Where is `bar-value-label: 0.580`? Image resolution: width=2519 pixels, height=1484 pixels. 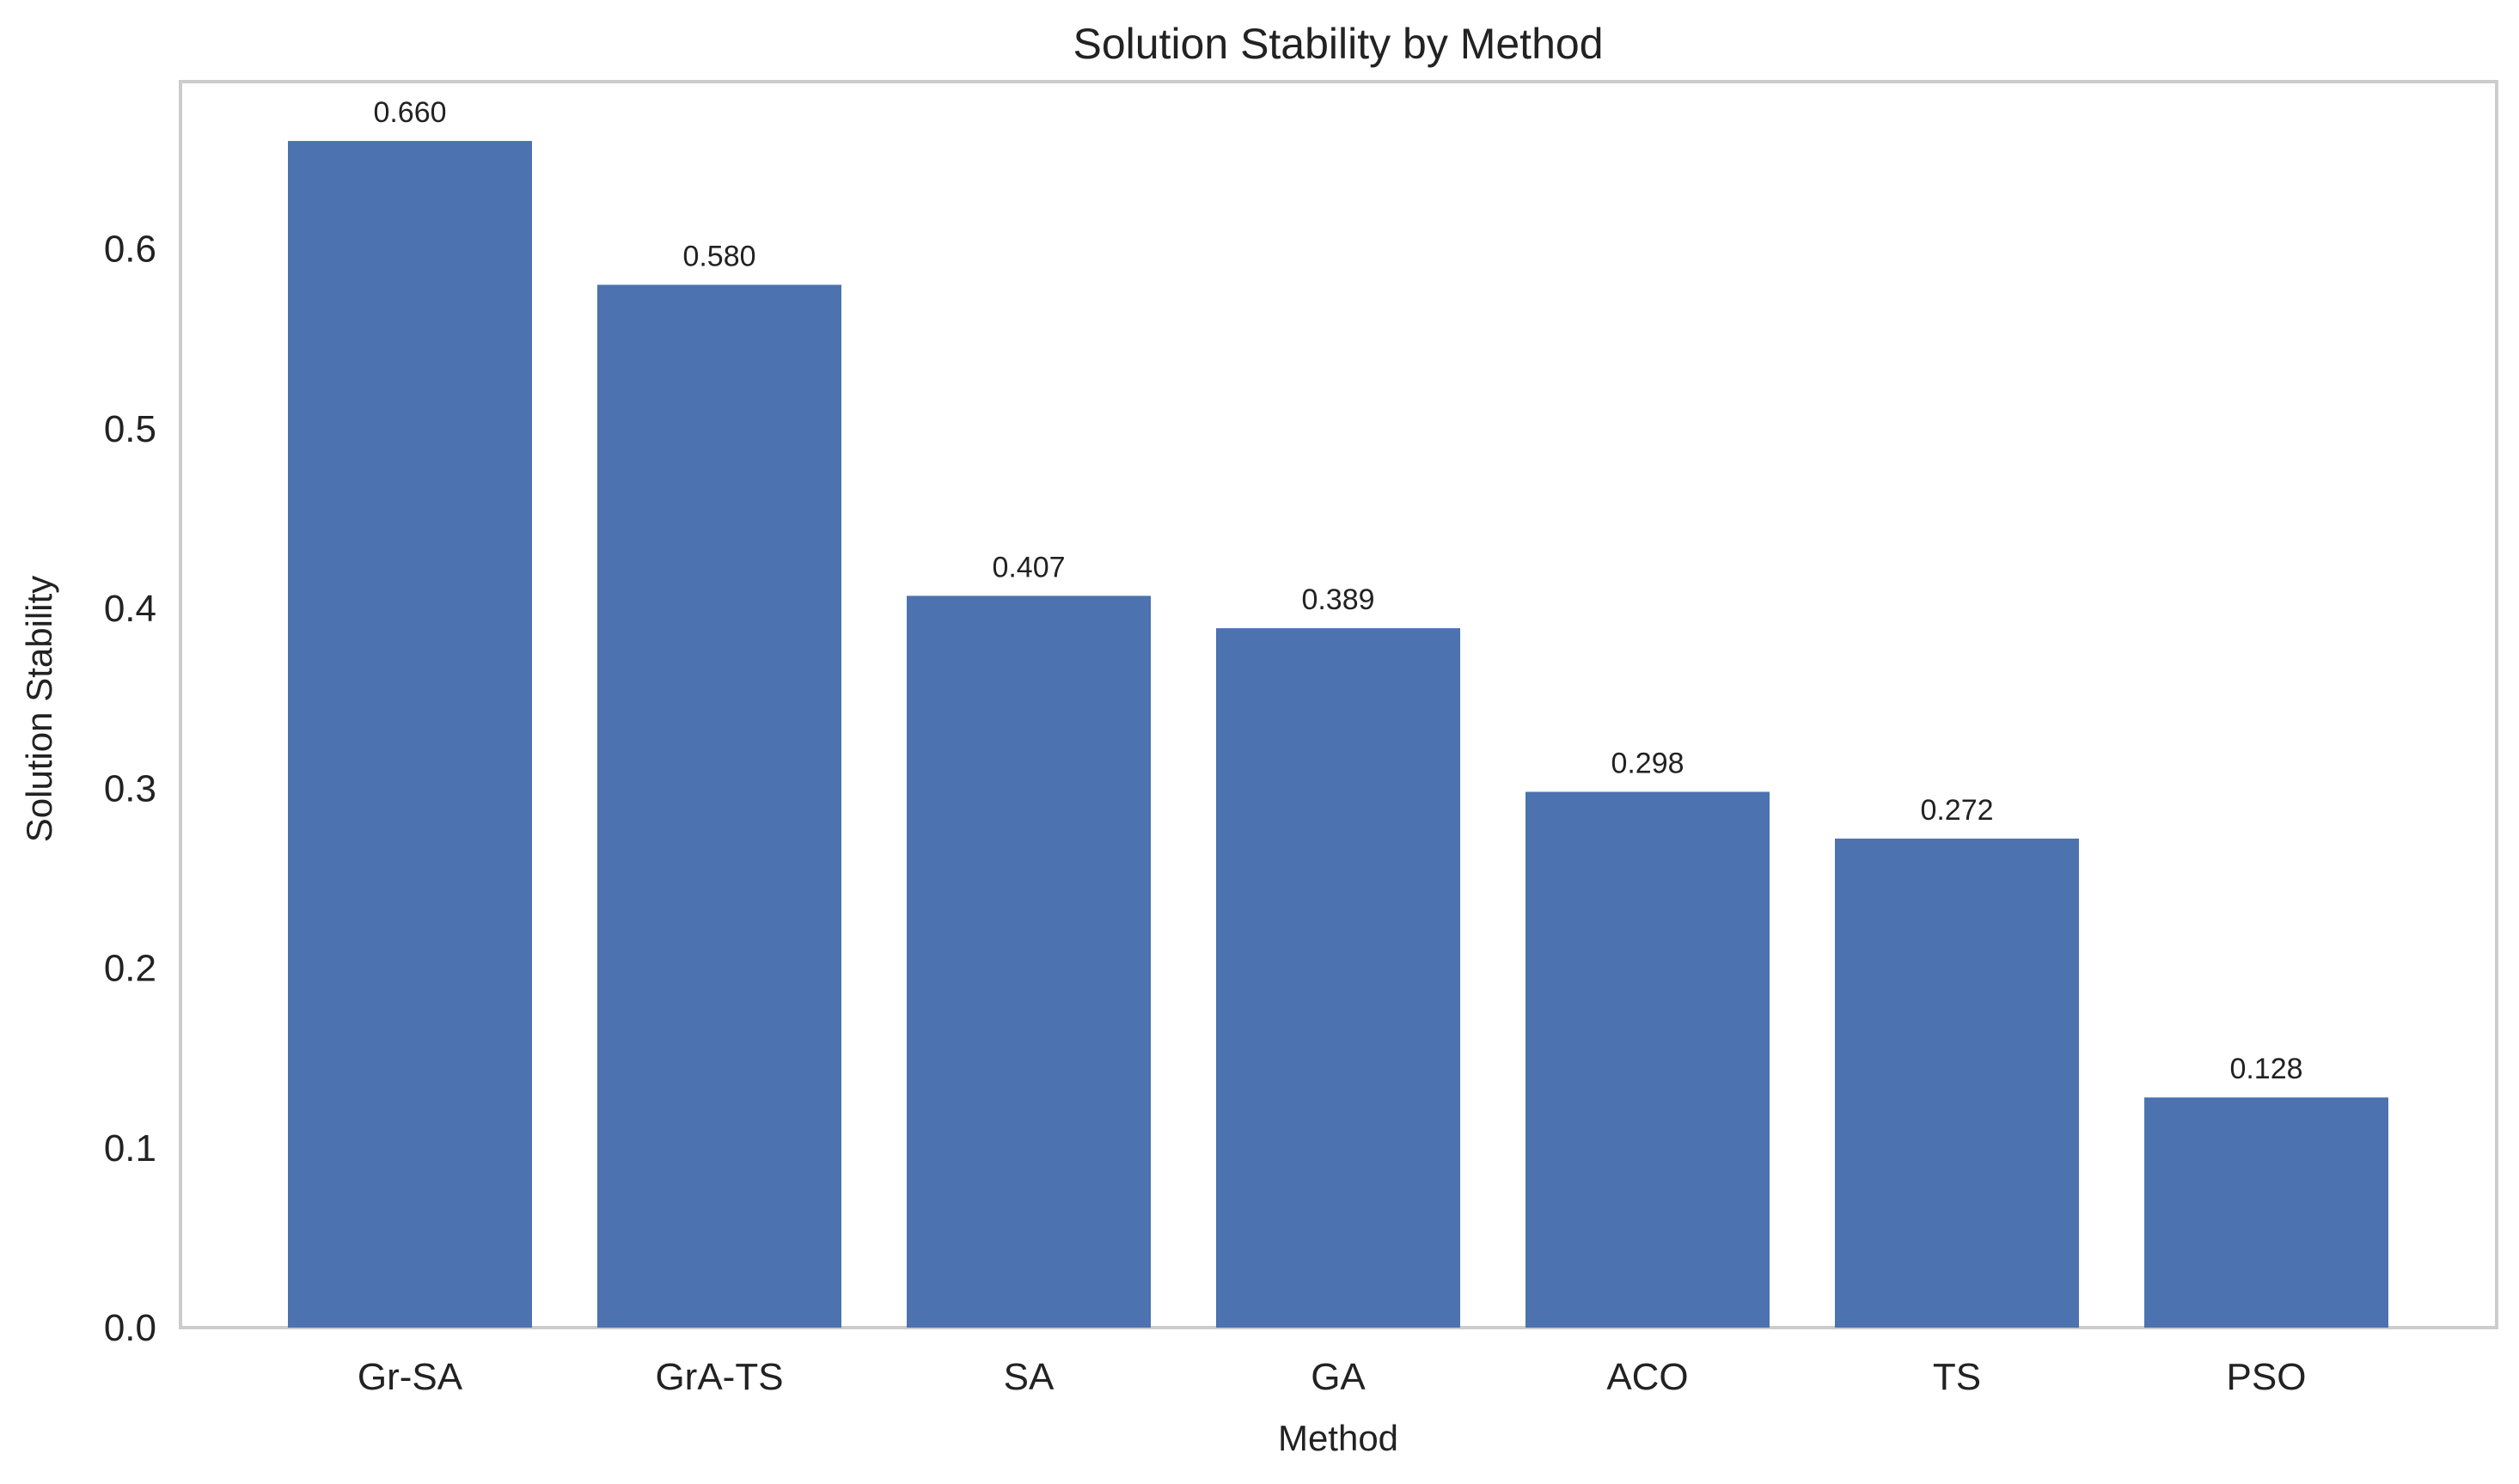 bar-value-label: 0.580 is located at coordinates (719, 256).